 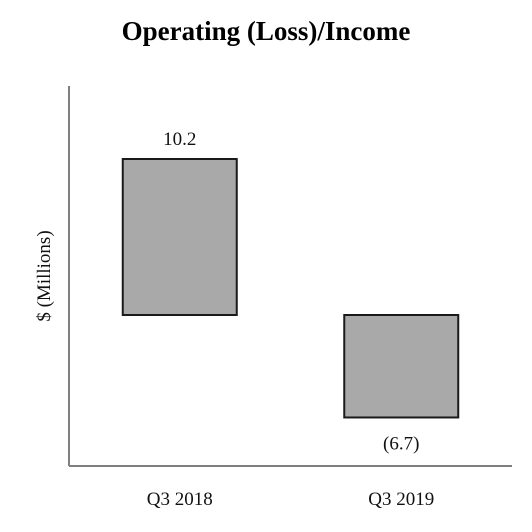 What do you see at coordinates (401, 366) in the screenshot?
I see `bar-q3-2019` at bounding box center [401, 366].